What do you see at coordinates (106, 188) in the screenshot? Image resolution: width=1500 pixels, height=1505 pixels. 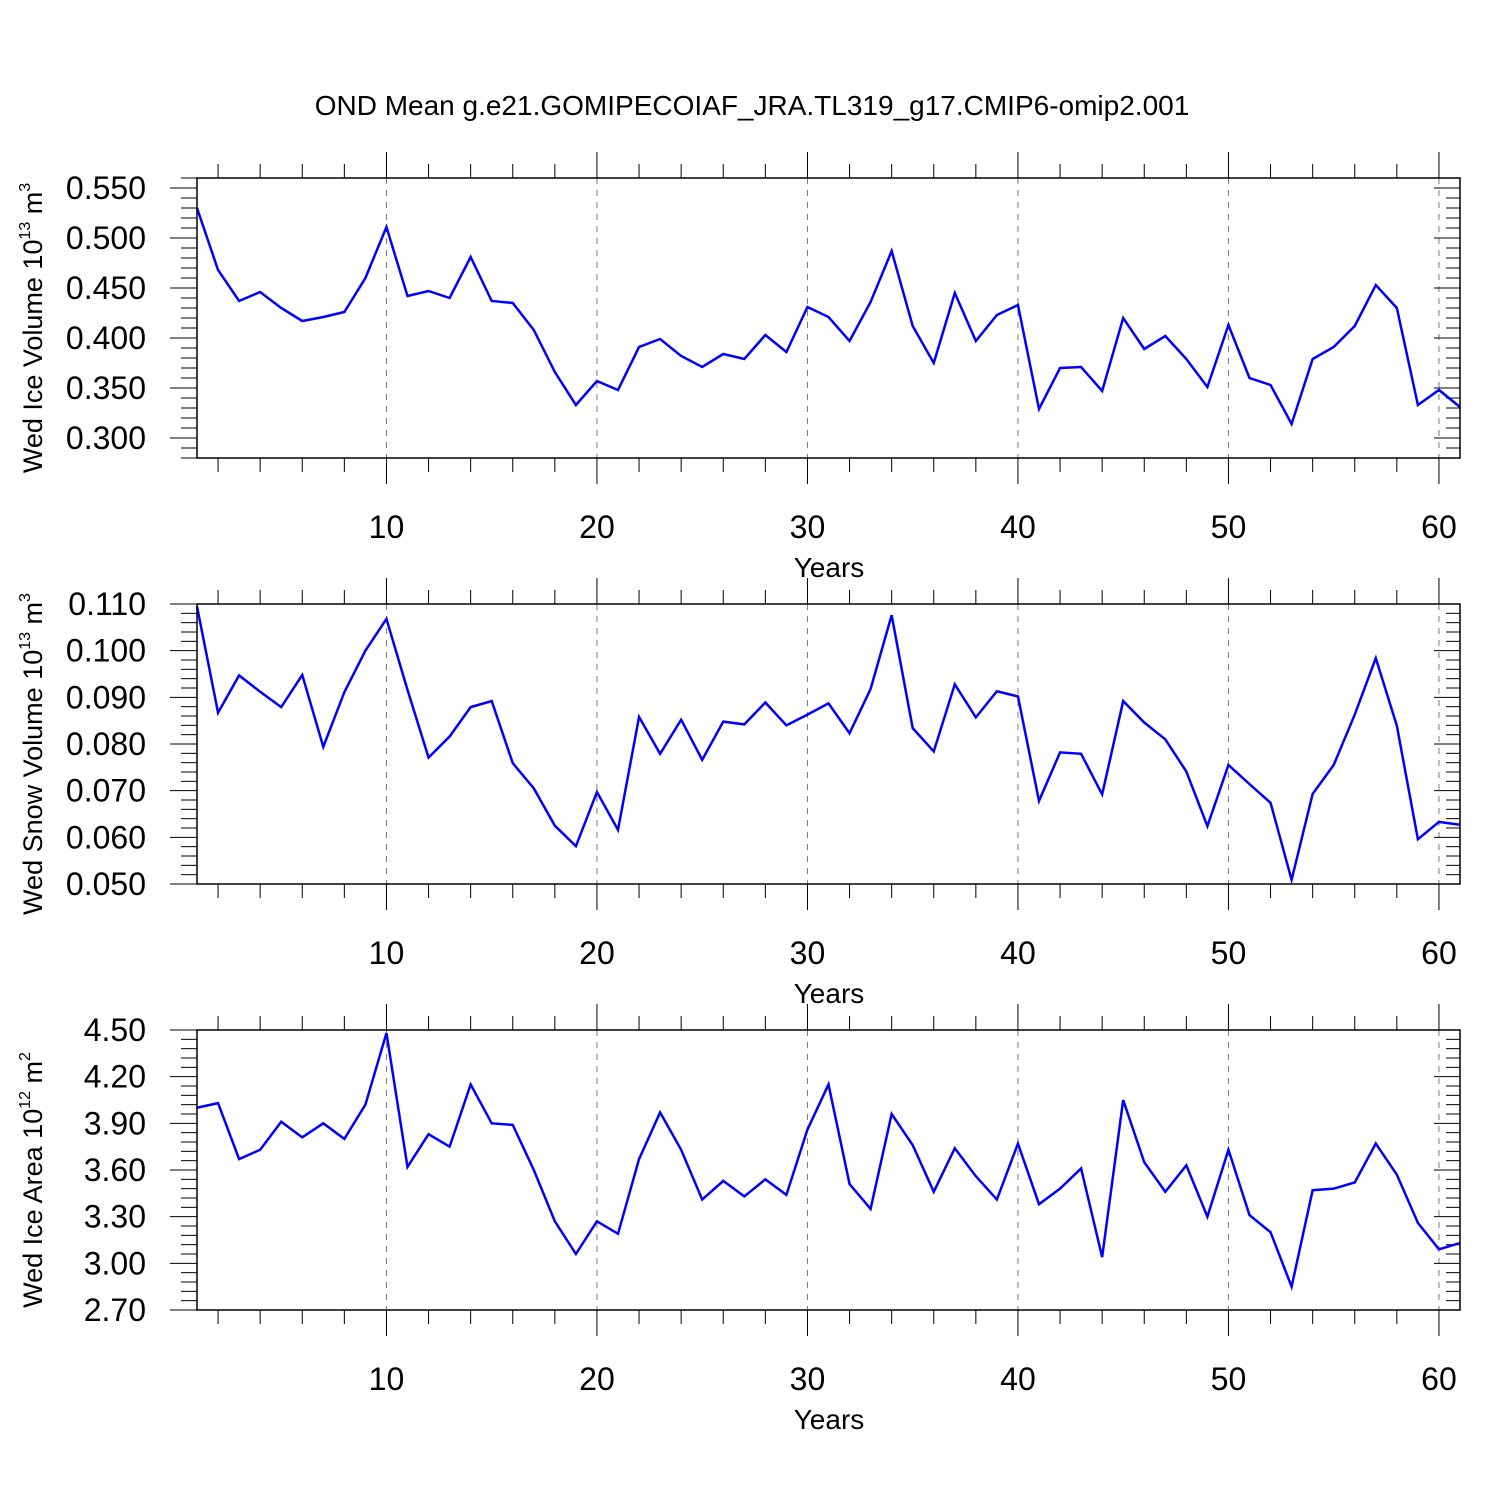 I see `y-tick-label: 0.550` at bounding box center [106, 188].